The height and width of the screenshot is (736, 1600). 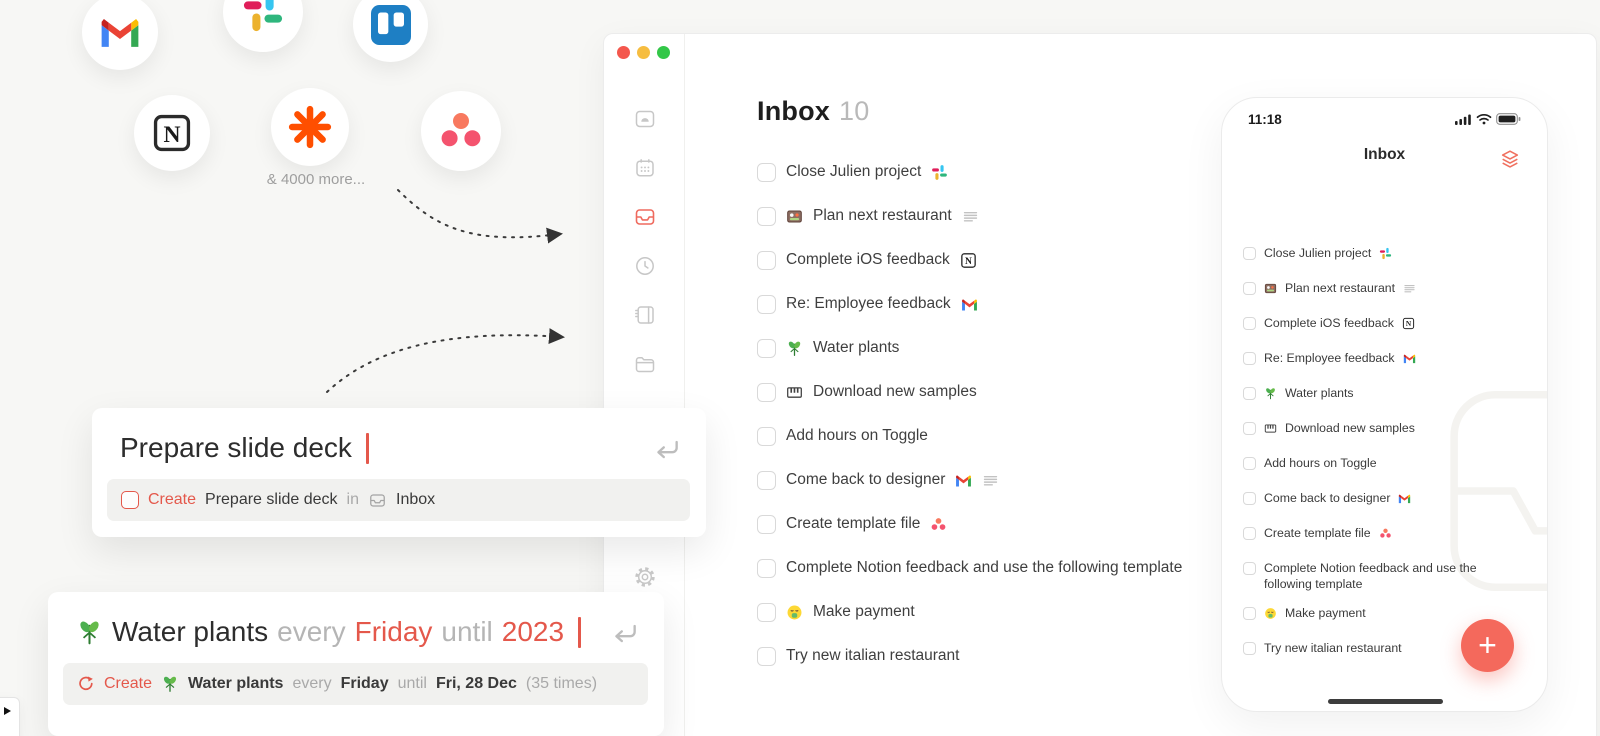 I want to click on task-label: Re: Employee feedback, so click(x=1329, y=358).